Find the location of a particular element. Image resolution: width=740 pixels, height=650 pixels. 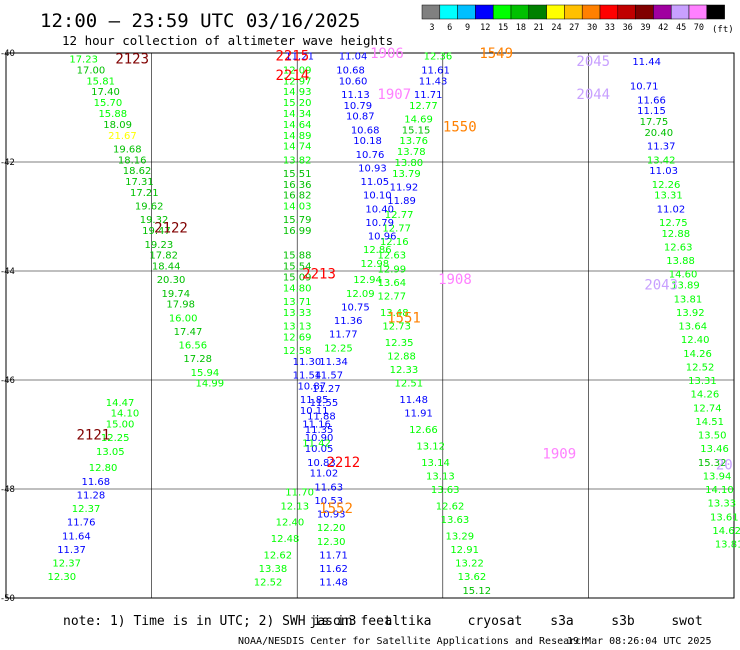

wave-height-label: 15.32 is located at coordinates (712, 463).